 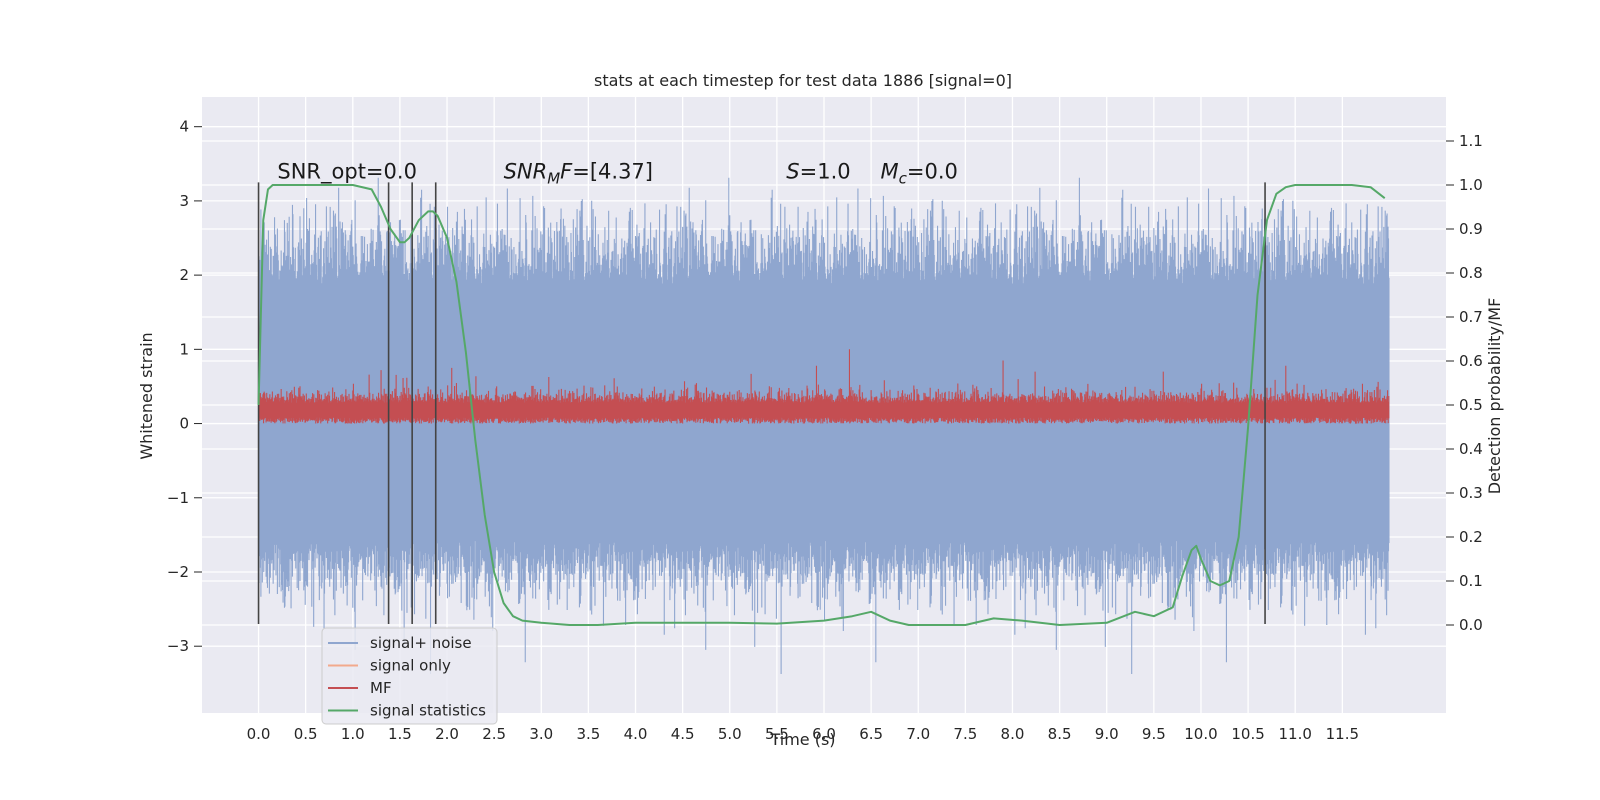 I want to click on x-tick-label: 11.5, so click(x=1342, y=734).